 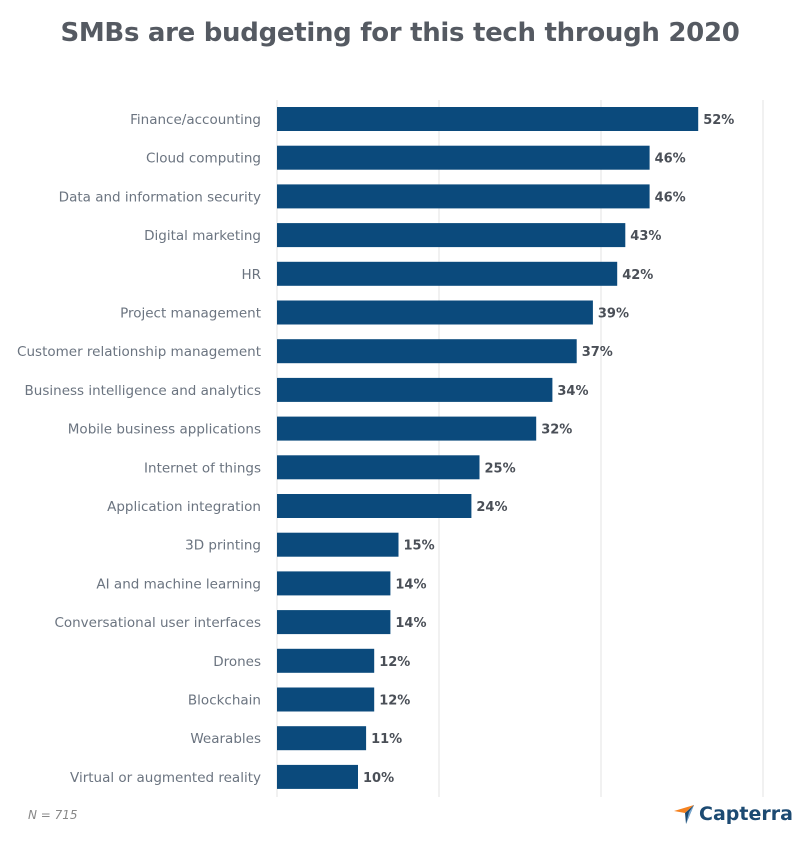 What do you see at coordinates (203, 159) in the screenshot?
I see `category-label: Cloud computing` at bounding box center [203, 159].